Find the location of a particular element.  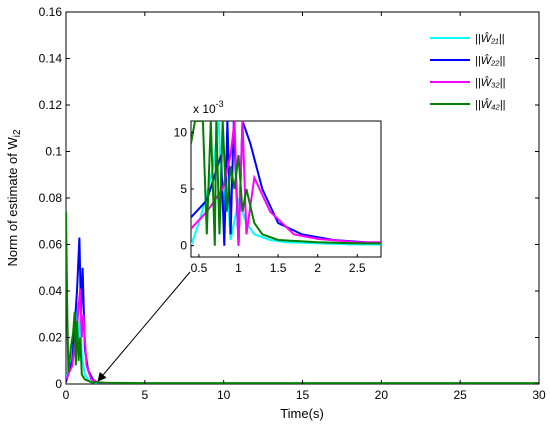

inset-x-tick-label: 1 is located at coordinates (238, 268).